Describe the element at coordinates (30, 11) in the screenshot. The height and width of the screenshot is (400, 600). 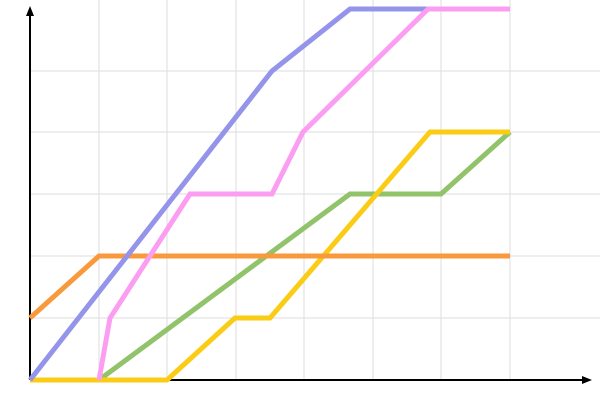
I see `y-axis-arrow` at that location.